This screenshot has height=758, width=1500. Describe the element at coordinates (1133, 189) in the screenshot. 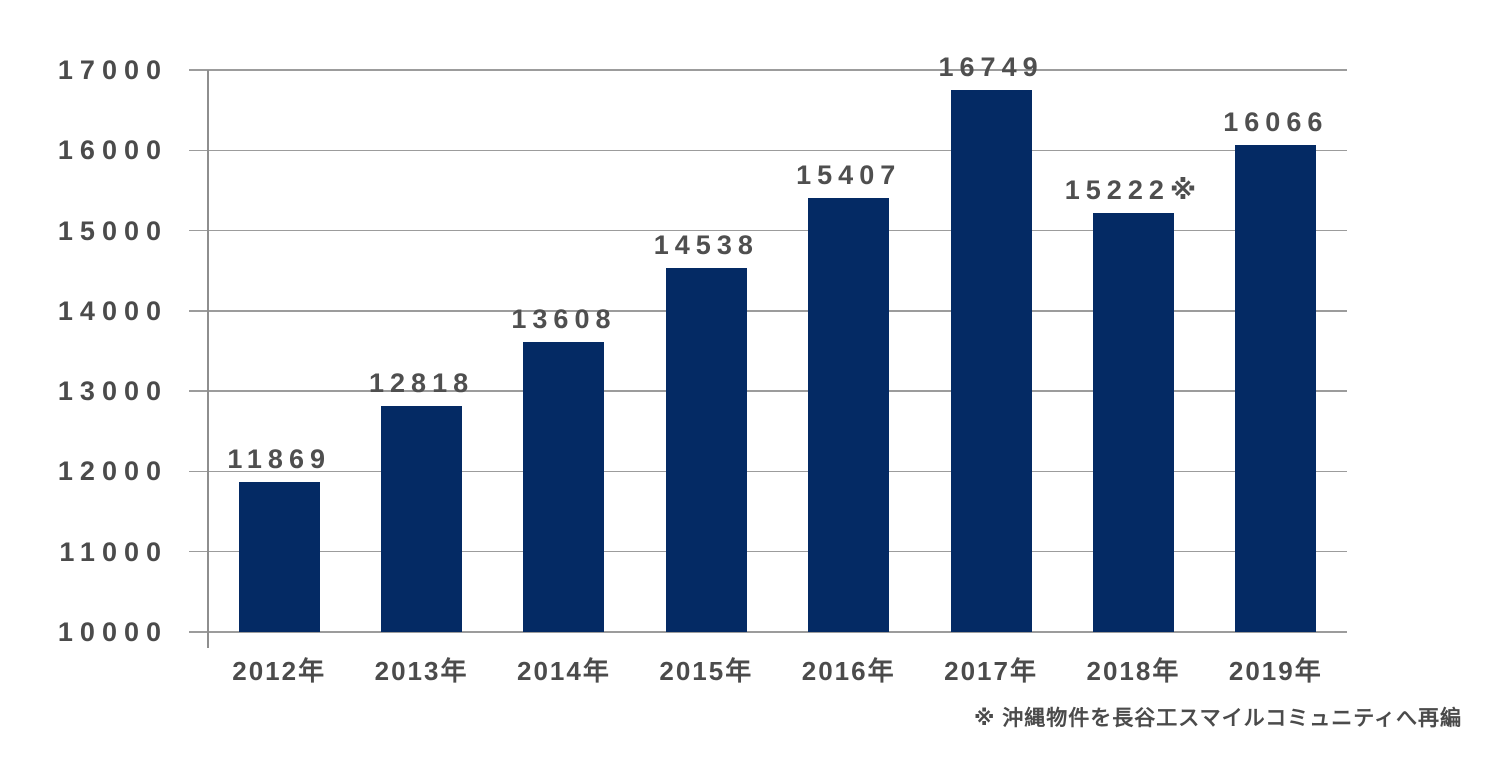

I see `value-label-2018: 15222※` at that location.